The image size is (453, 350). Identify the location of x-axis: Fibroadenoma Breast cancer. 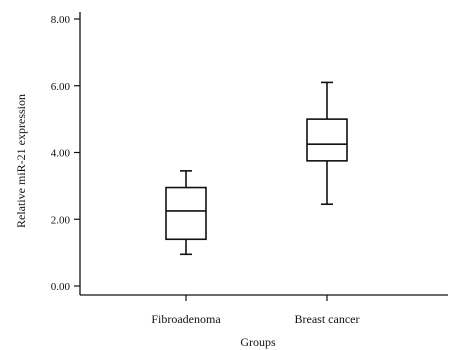
(264, 310).